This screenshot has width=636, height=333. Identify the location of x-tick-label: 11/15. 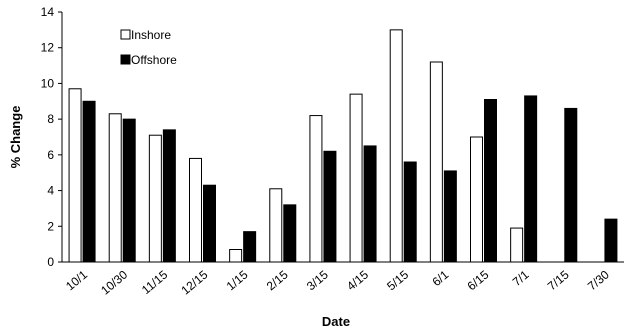
(155, 282).